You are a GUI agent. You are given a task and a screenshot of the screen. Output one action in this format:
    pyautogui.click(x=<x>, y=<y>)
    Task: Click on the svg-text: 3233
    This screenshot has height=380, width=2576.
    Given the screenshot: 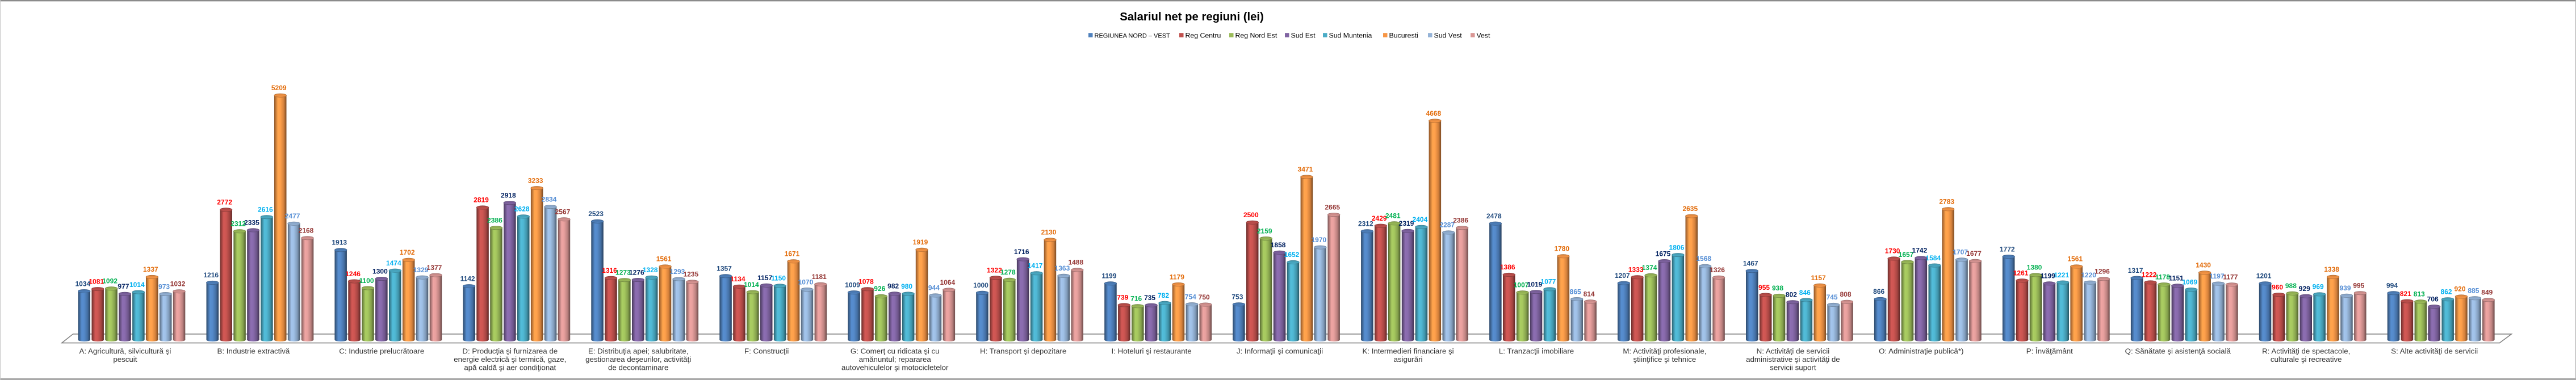 What is the action you would take?
    pyautogui.click(x=535, y=180)
    